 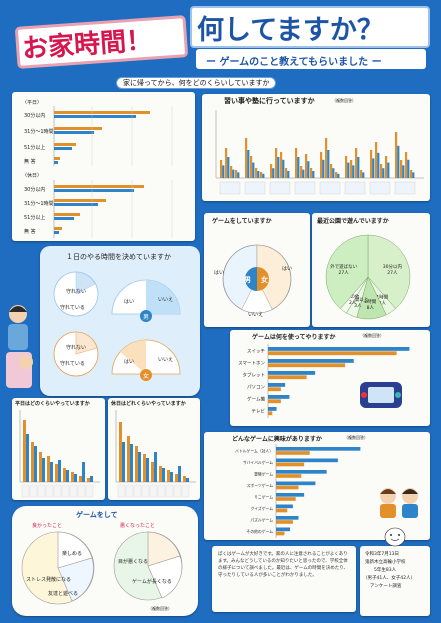 What do you see at coordinates (263, 496) in the screenshot?
I see `interest-category-label: ミニゲーム` at bounding box center [263, 496].